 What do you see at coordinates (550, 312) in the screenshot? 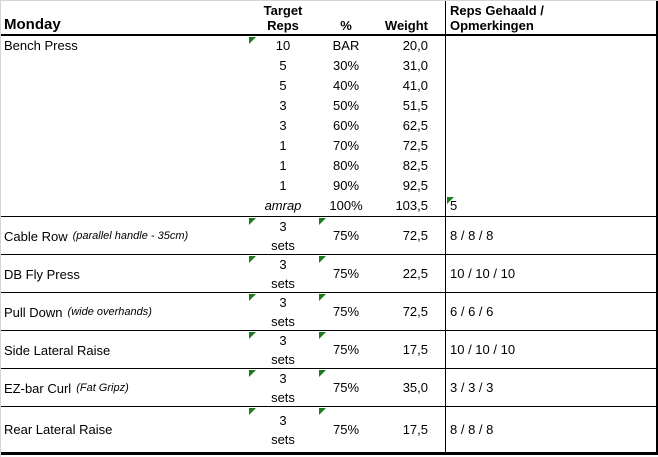
I see `reps-achieved-cell: 6 / 6 / 6` at bounding box center [550, 312].